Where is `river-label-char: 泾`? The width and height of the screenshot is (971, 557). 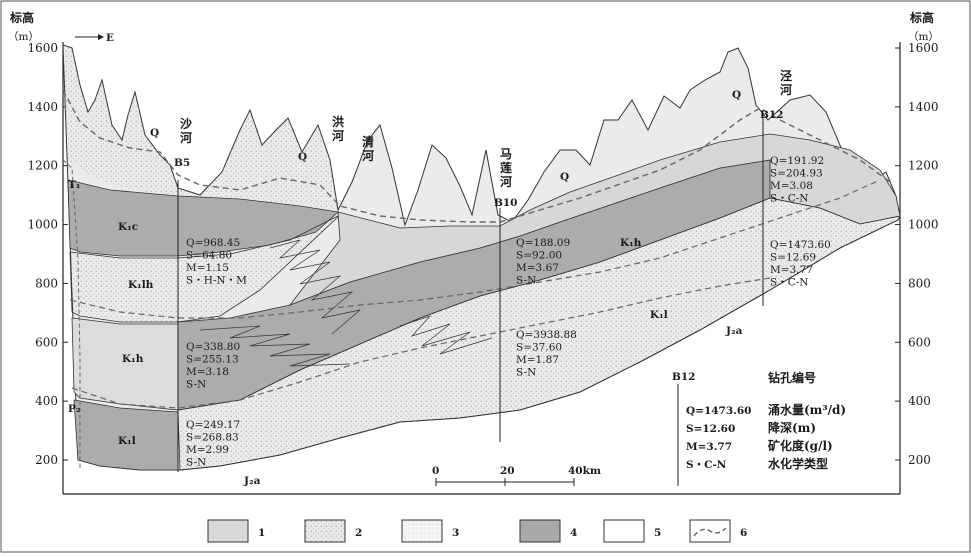
river-label-char: 泾 is located at coordinates (786, 76).